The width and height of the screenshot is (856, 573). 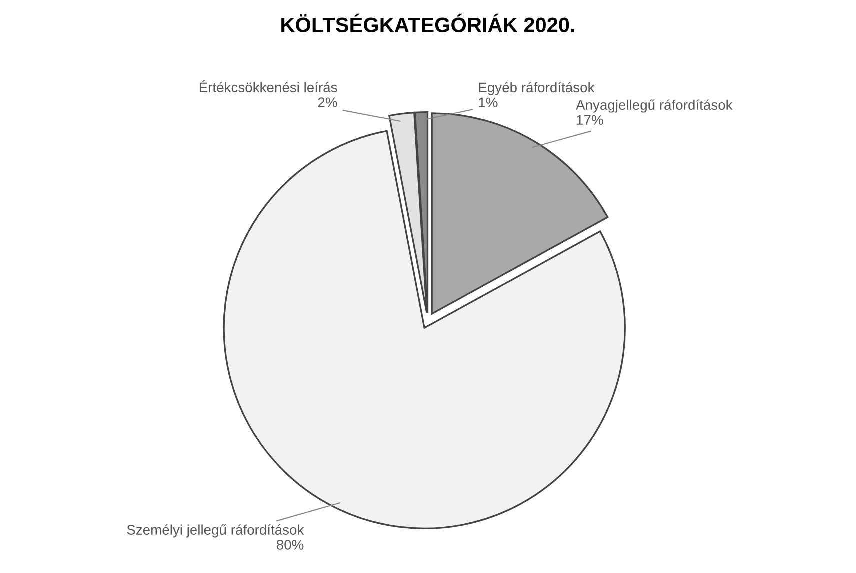 What do you see at coordinates (488, 103) in the screenshot?
I see `data-label: 1%` at bounding box center [488, 103].